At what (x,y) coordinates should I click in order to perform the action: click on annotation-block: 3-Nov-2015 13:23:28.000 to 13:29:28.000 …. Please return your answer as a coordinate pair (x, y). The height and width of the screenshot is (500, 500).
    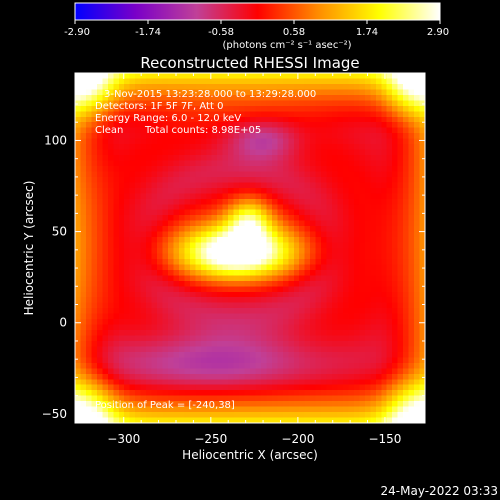
    Looking at the image, I should click on (205, 112).